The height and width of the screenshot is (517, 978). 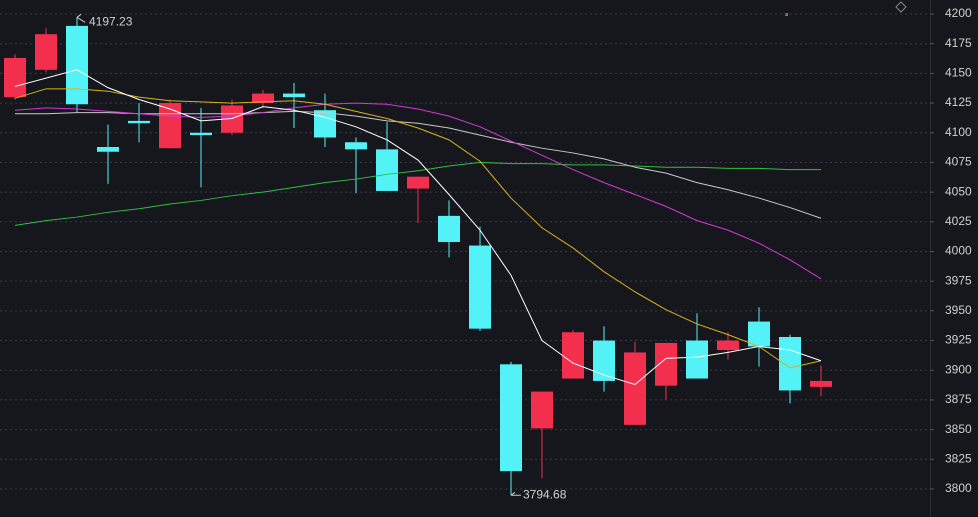 I want to click on high-annotation: 4197.23, so click(x=111, y=21).